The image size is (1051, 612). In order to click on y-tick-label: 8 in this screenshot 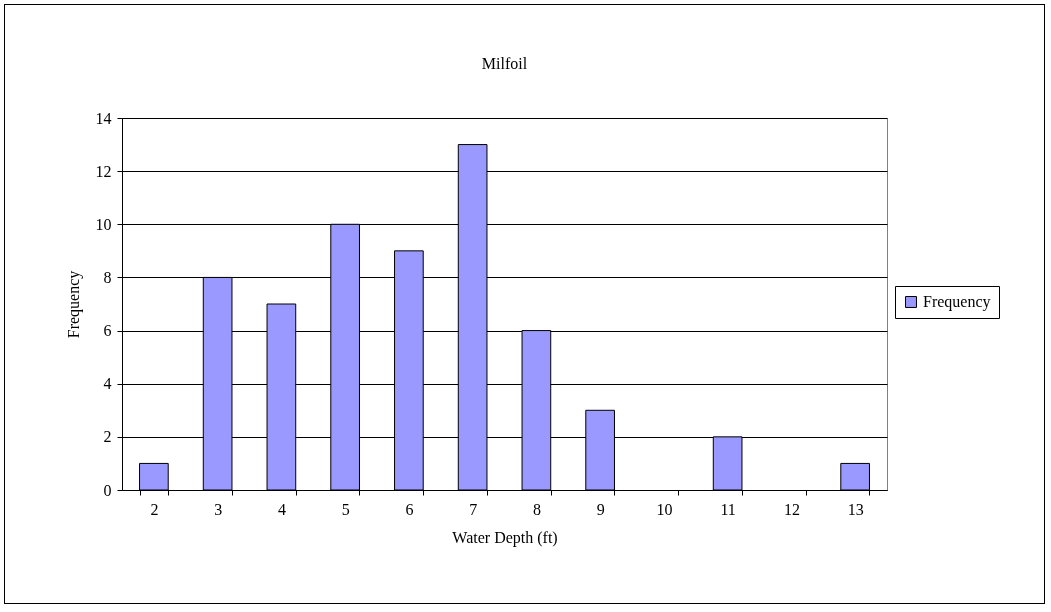, I will do `click(107, 277)`.